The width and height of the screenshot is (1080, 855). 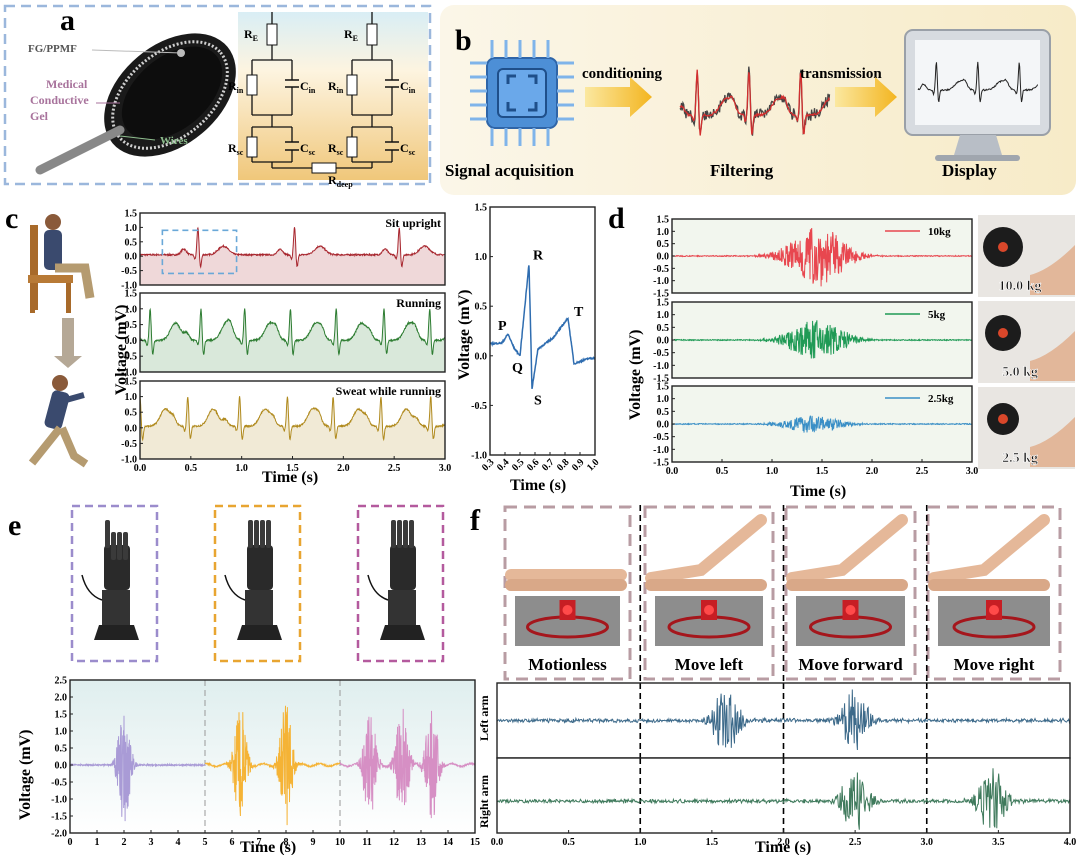 I want to click on y-tick-label: 2.5, so click(x=61, y=681).